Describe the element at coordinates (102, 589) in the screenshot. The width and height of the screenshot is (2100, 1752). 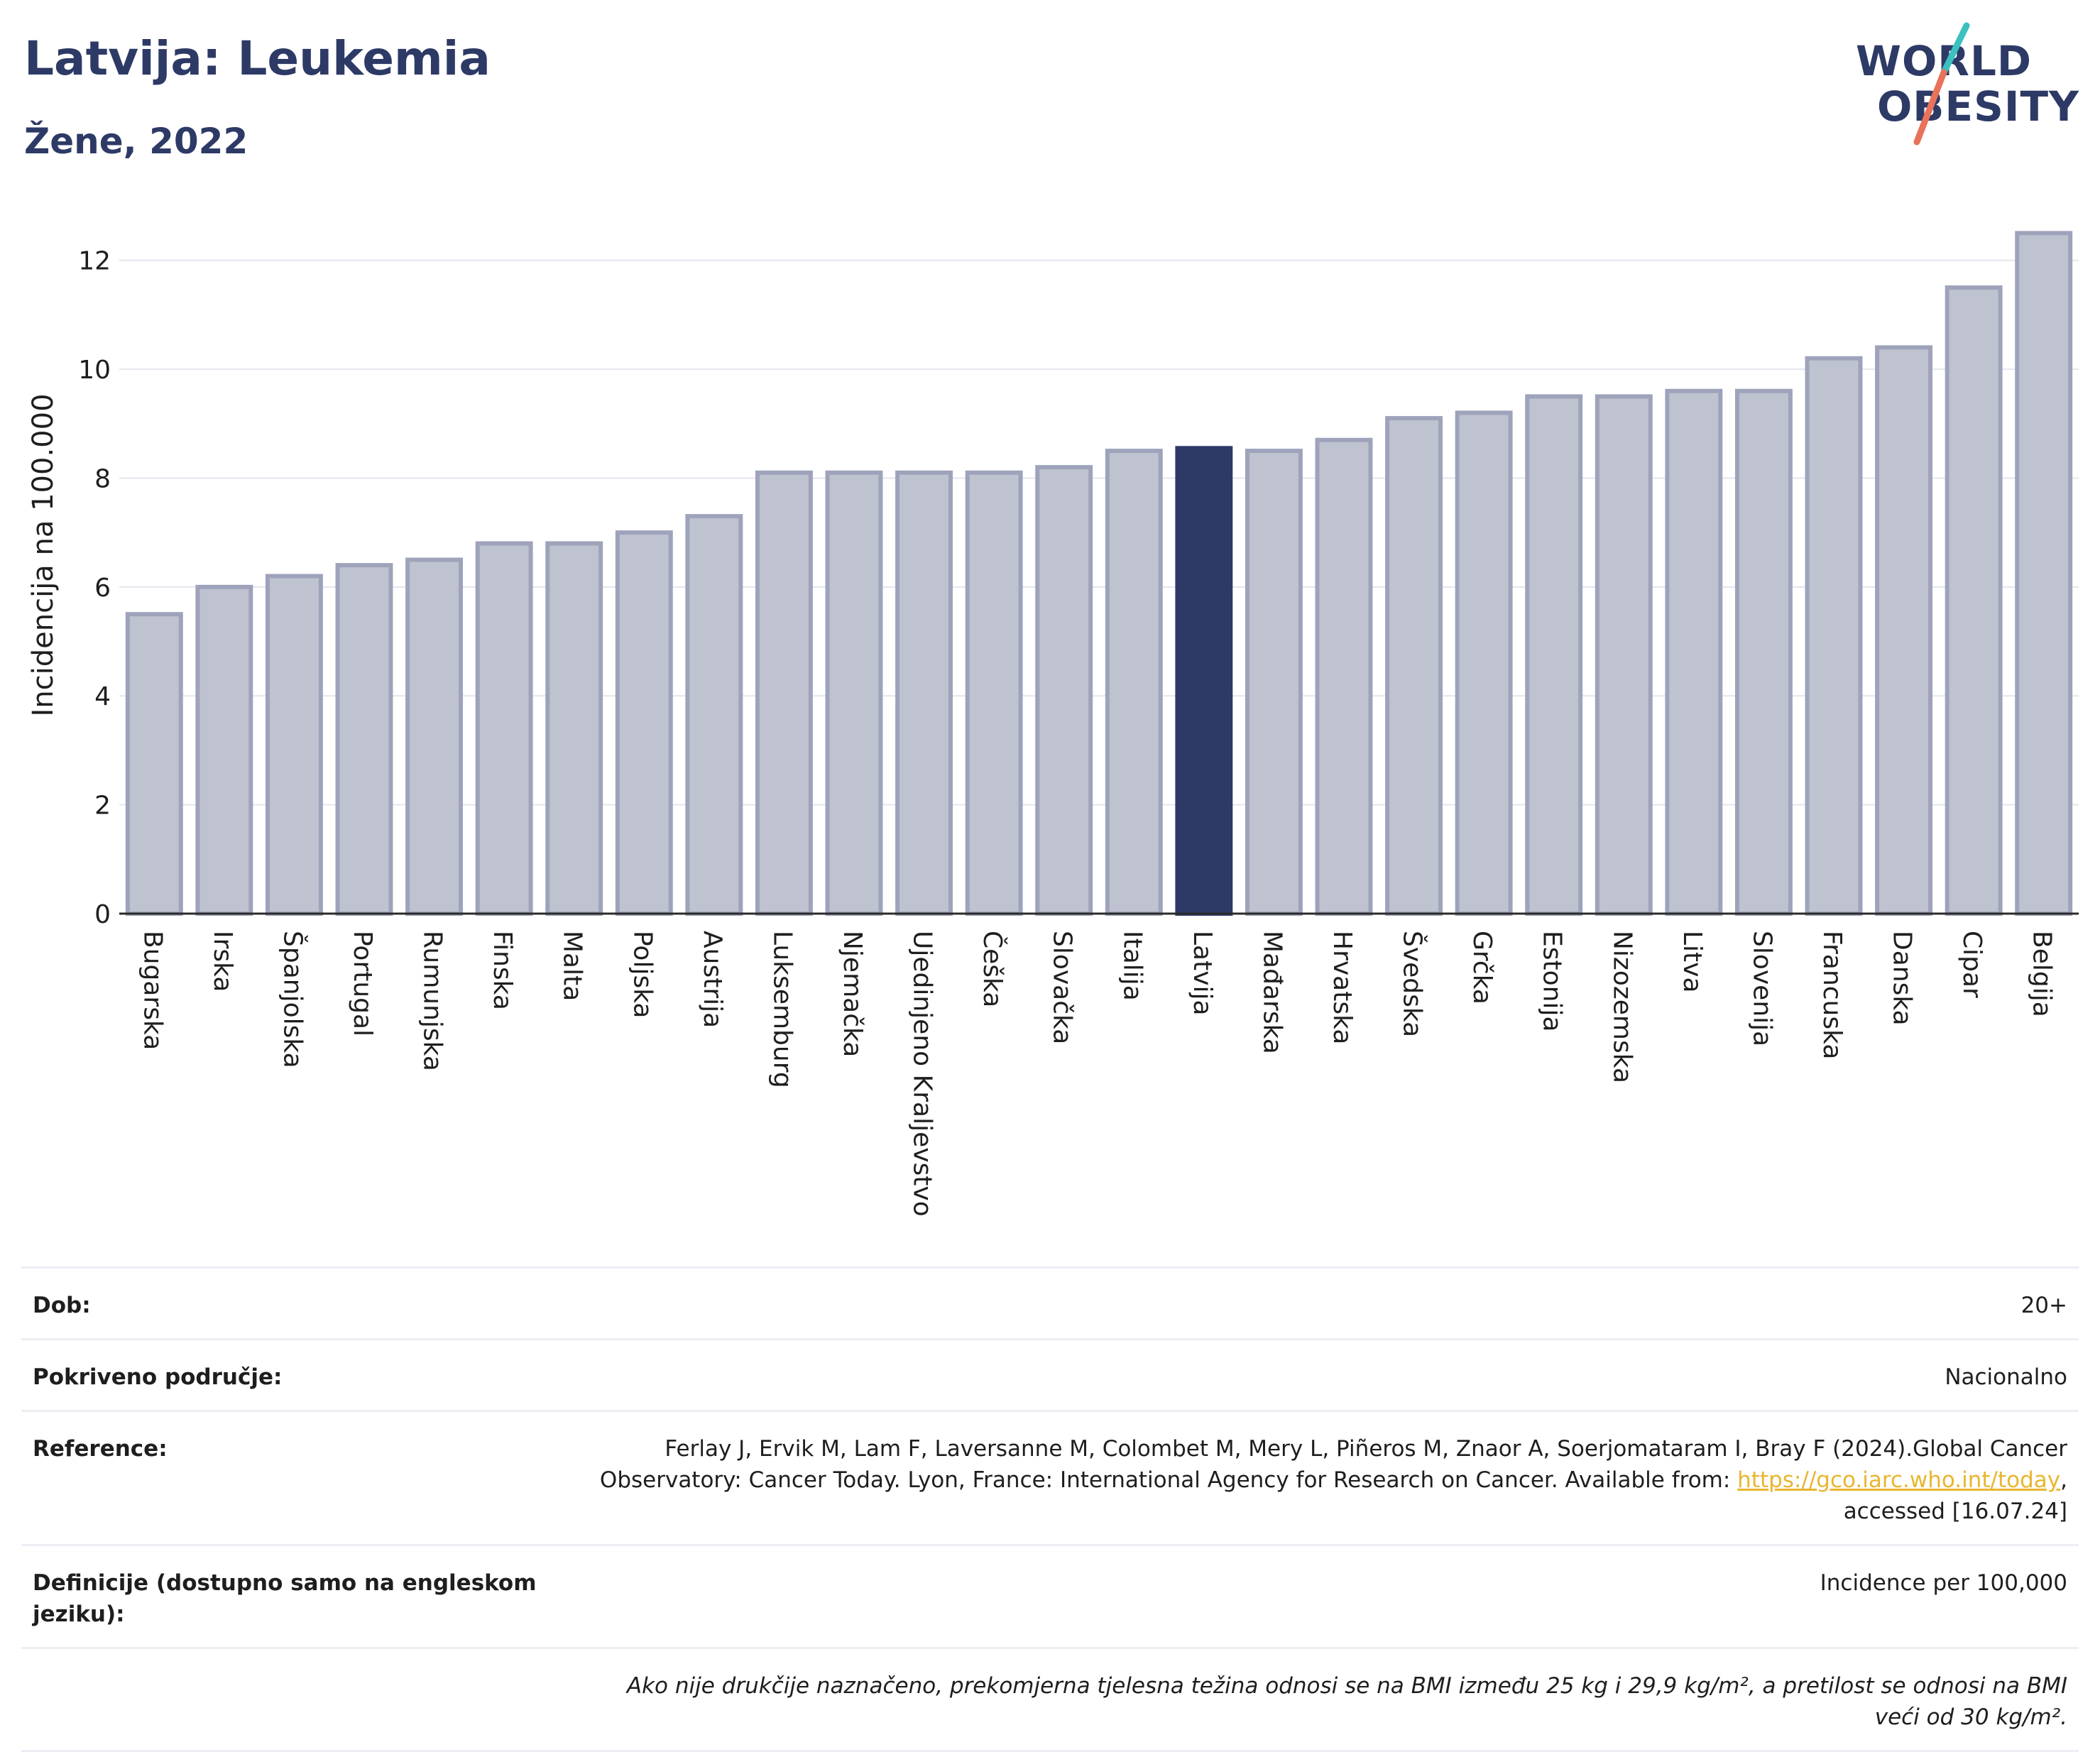
I see `y-tick-label: 6` at that location.